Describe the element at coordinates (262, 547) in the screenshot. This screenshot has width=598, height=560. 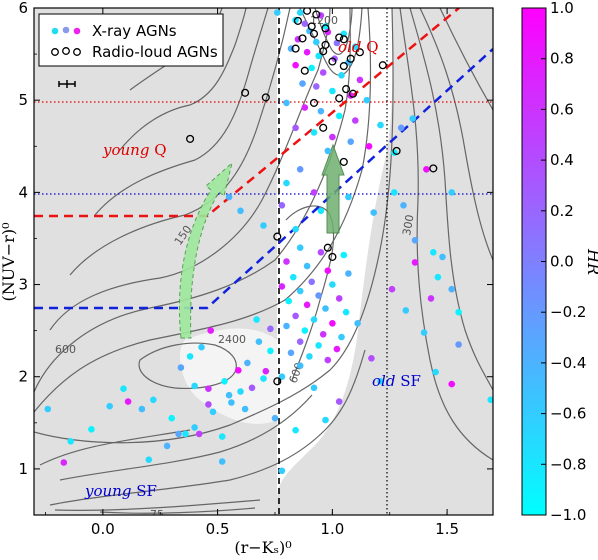
I see `x-axis-label: (r−Kₛ)⁰` at that location.